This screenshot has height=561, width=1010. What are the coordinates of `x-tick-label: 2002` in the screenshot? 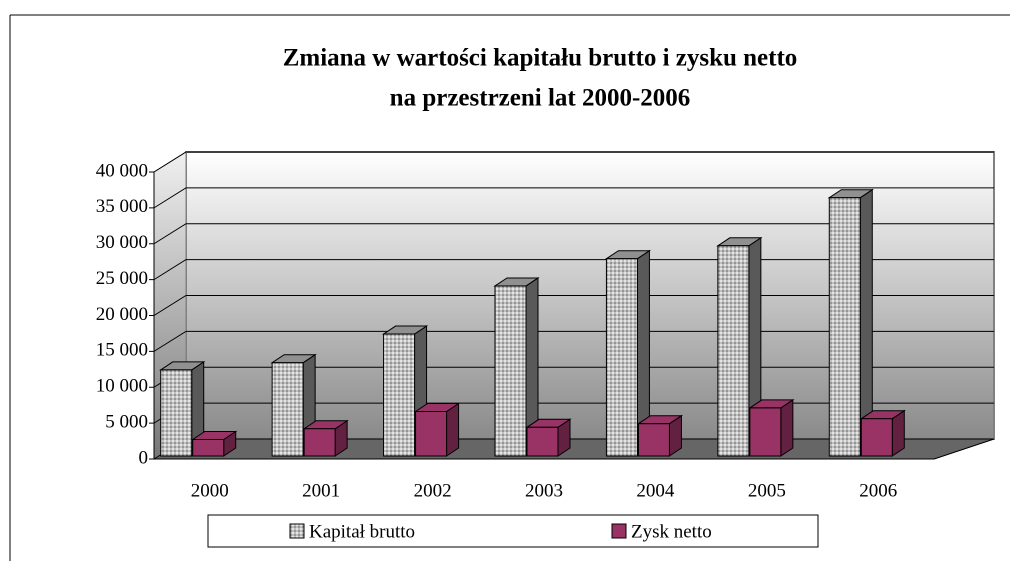 It's located at (433, 490).